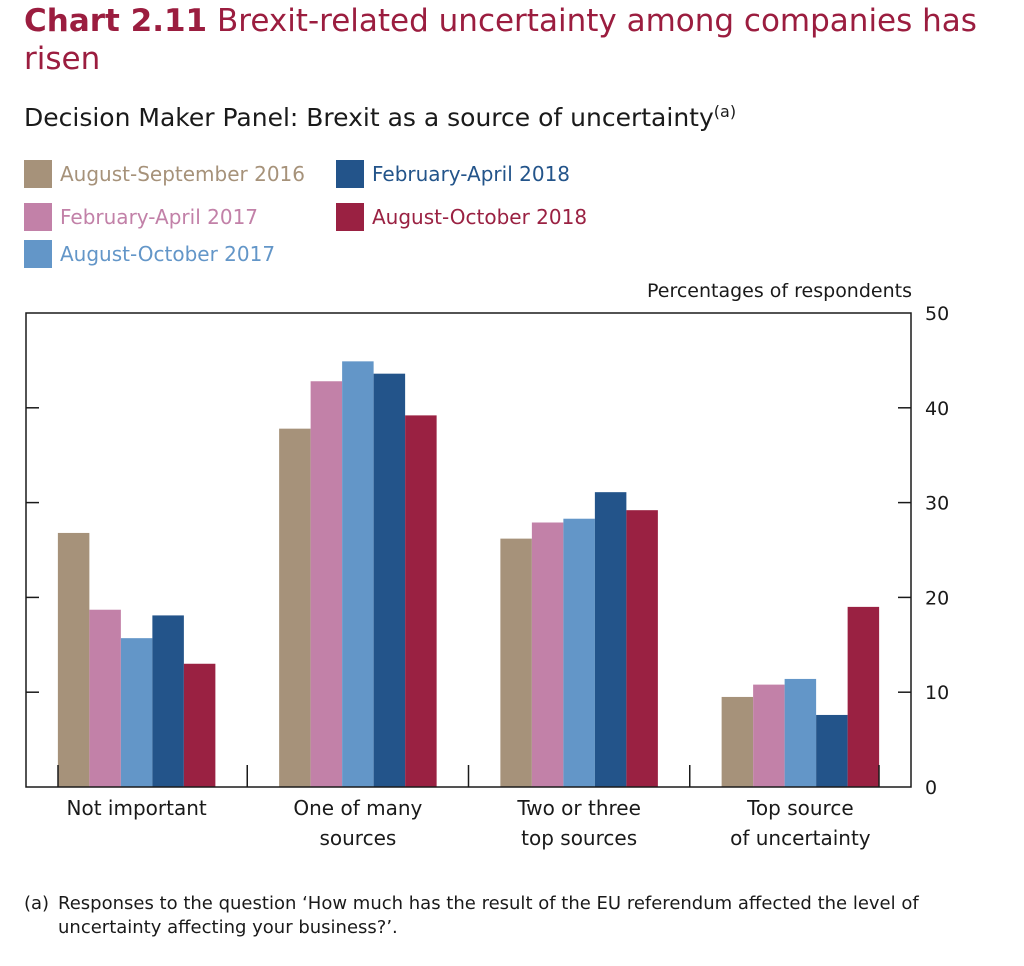 This screenshot has width=1024, height=966. Describe the element at coordinates (937, 504) in the screenshot. I see `y-tick-label: 30` at that location.